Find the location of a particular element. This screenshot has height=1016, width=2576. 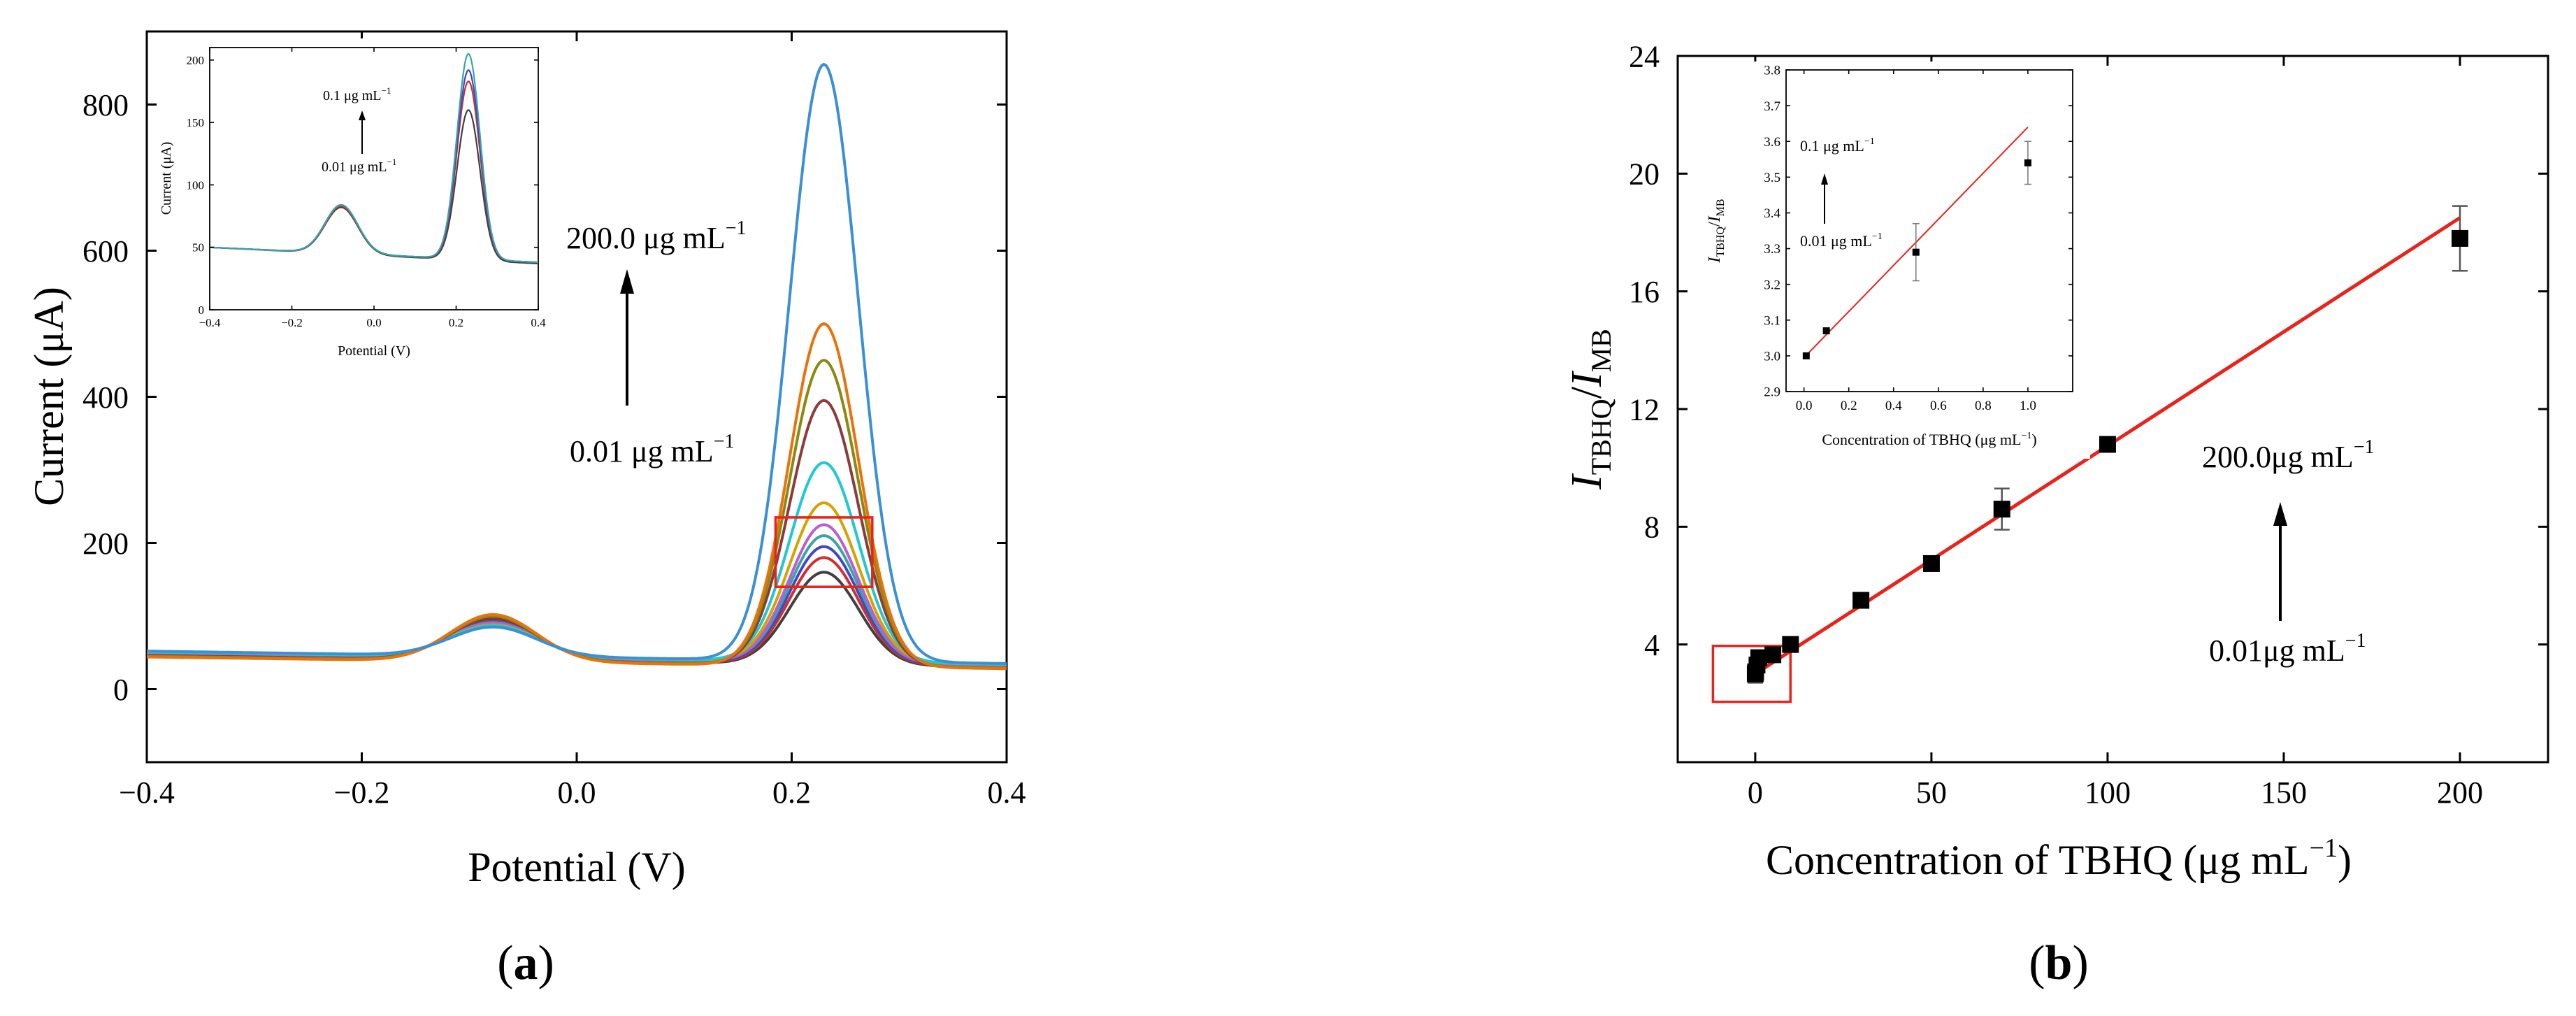

panel-b-inset-annotation-high-text: 0.1 μg mL is located at coordinates (1832, 146).